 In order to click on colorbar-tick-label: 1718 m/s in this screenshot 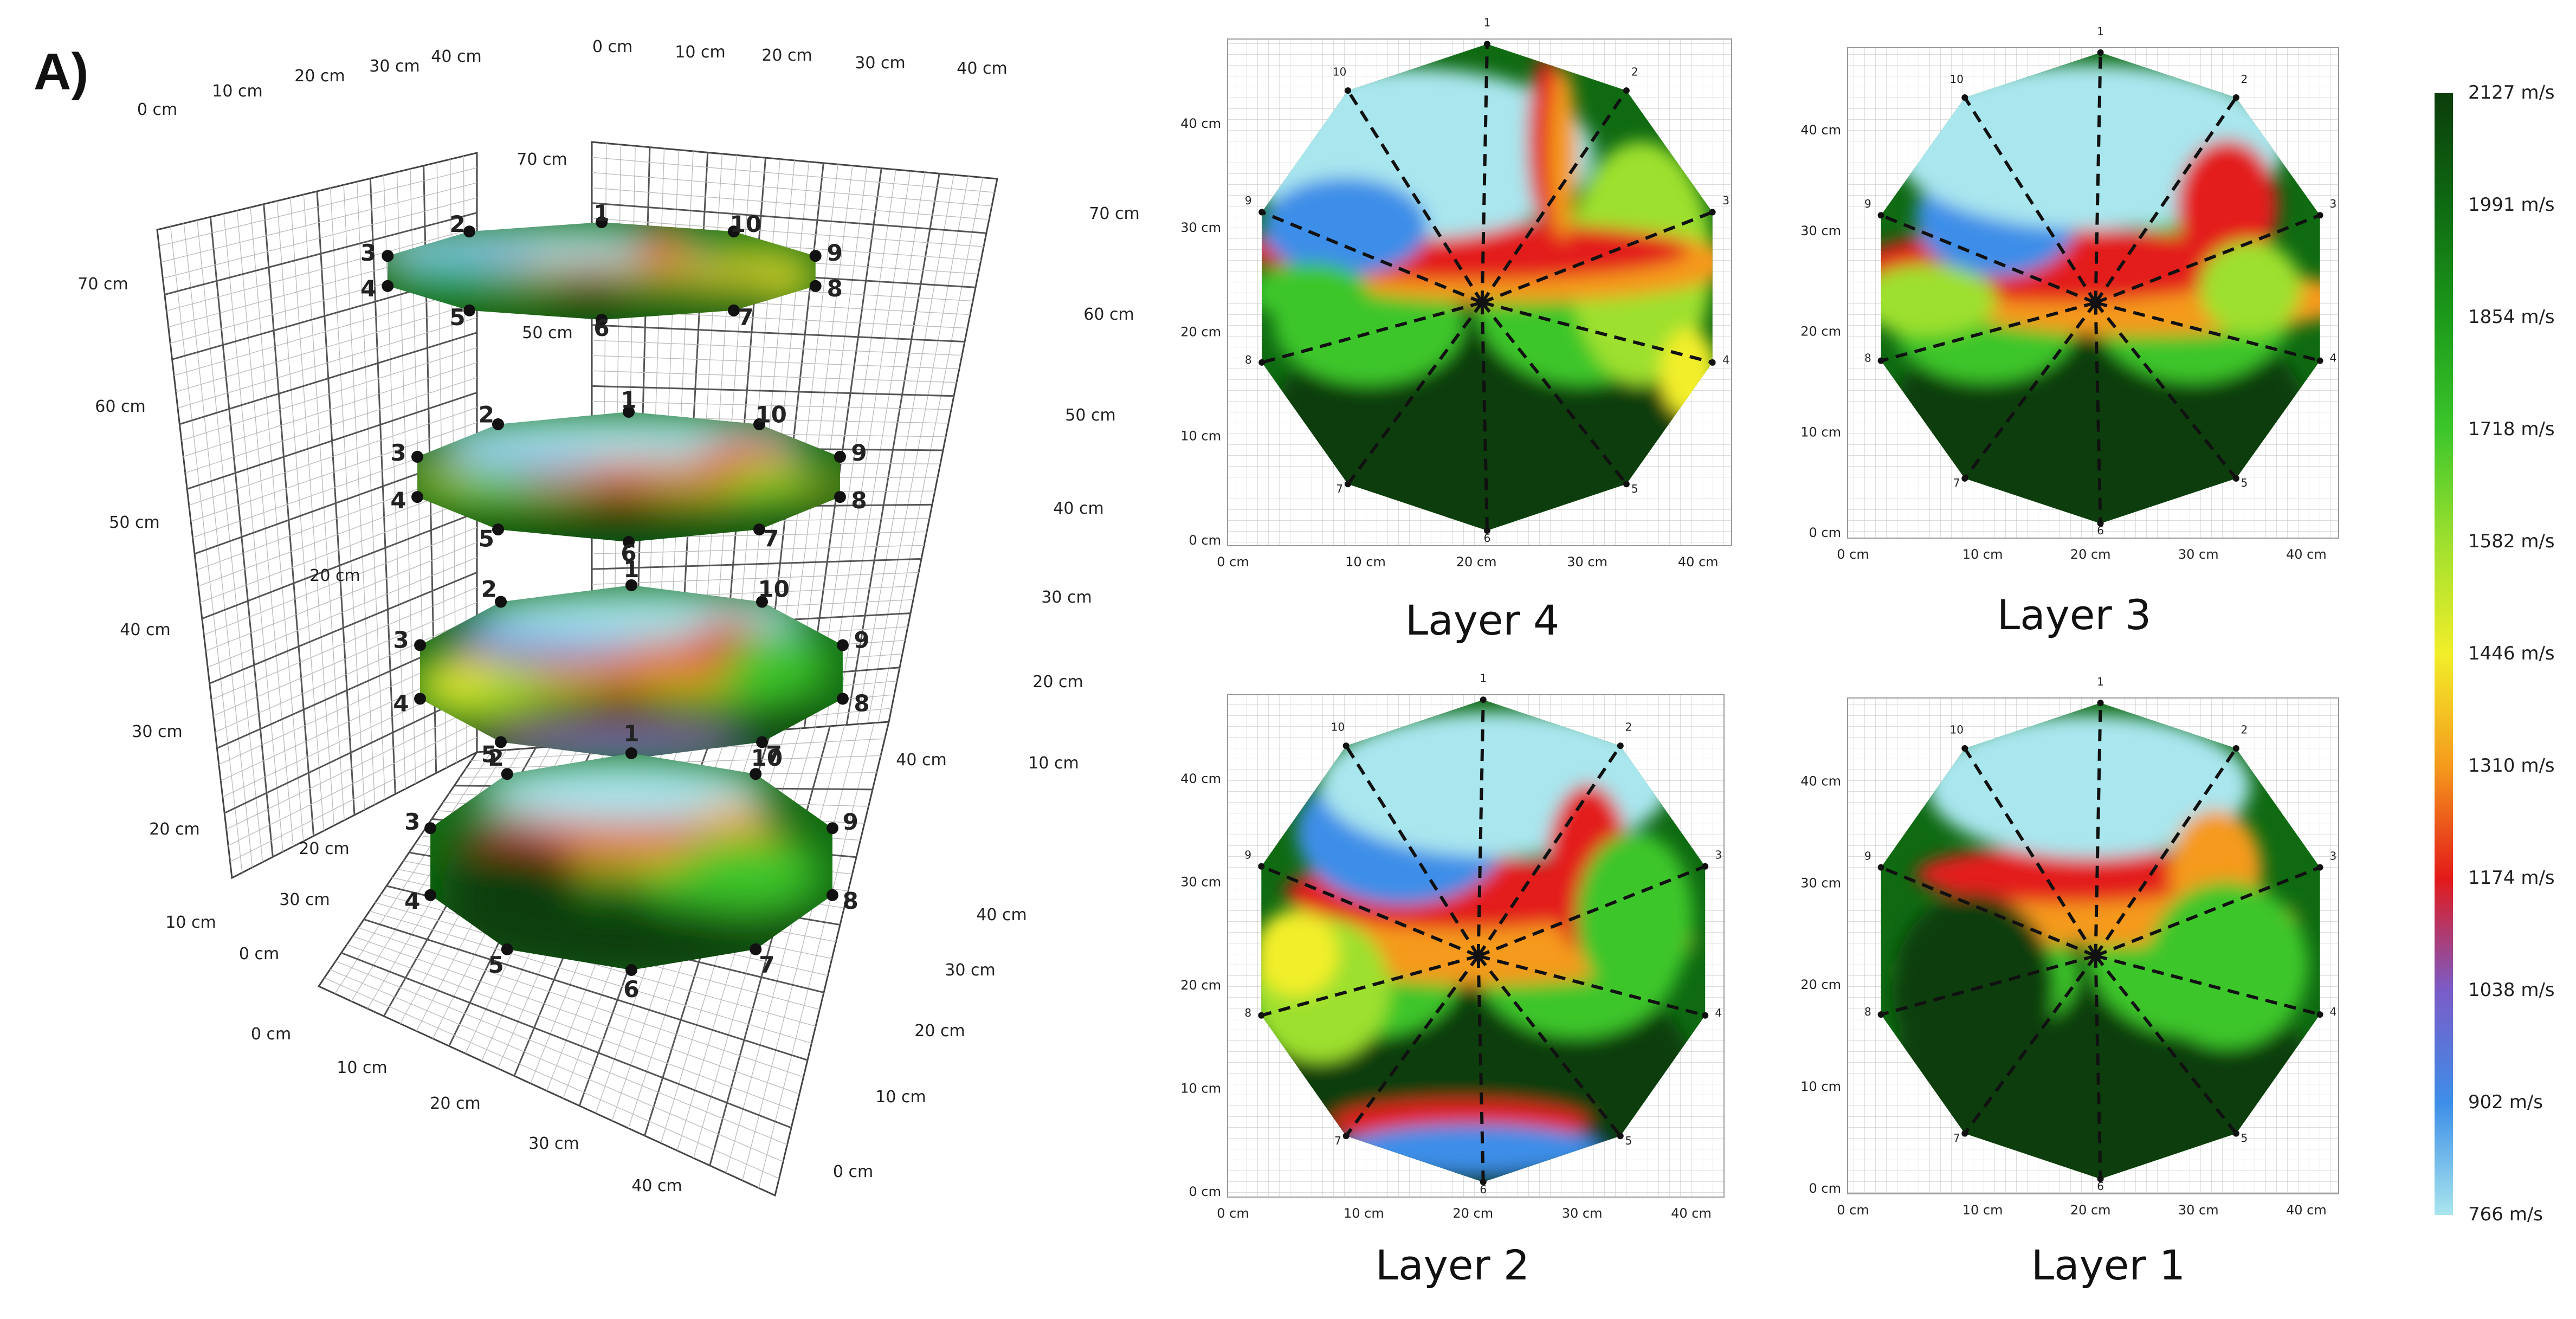, I will do `click(2511, 429)`.